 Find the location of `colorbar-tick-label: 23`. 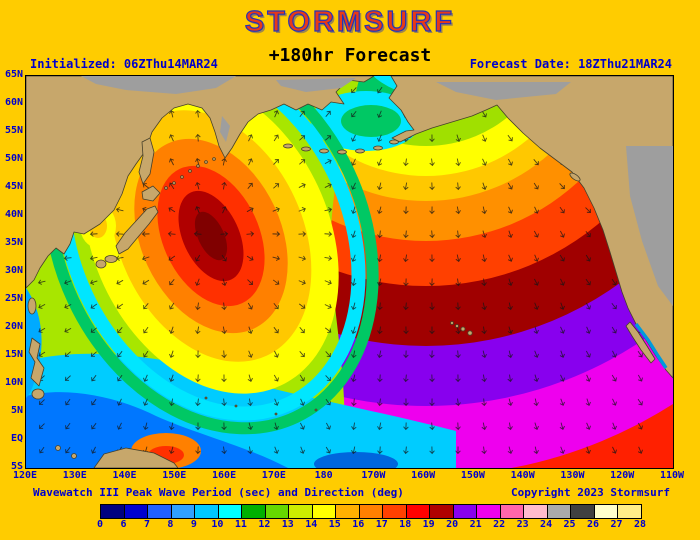

colorbar-tick-label: 23 is located at coordinates (522, 524).